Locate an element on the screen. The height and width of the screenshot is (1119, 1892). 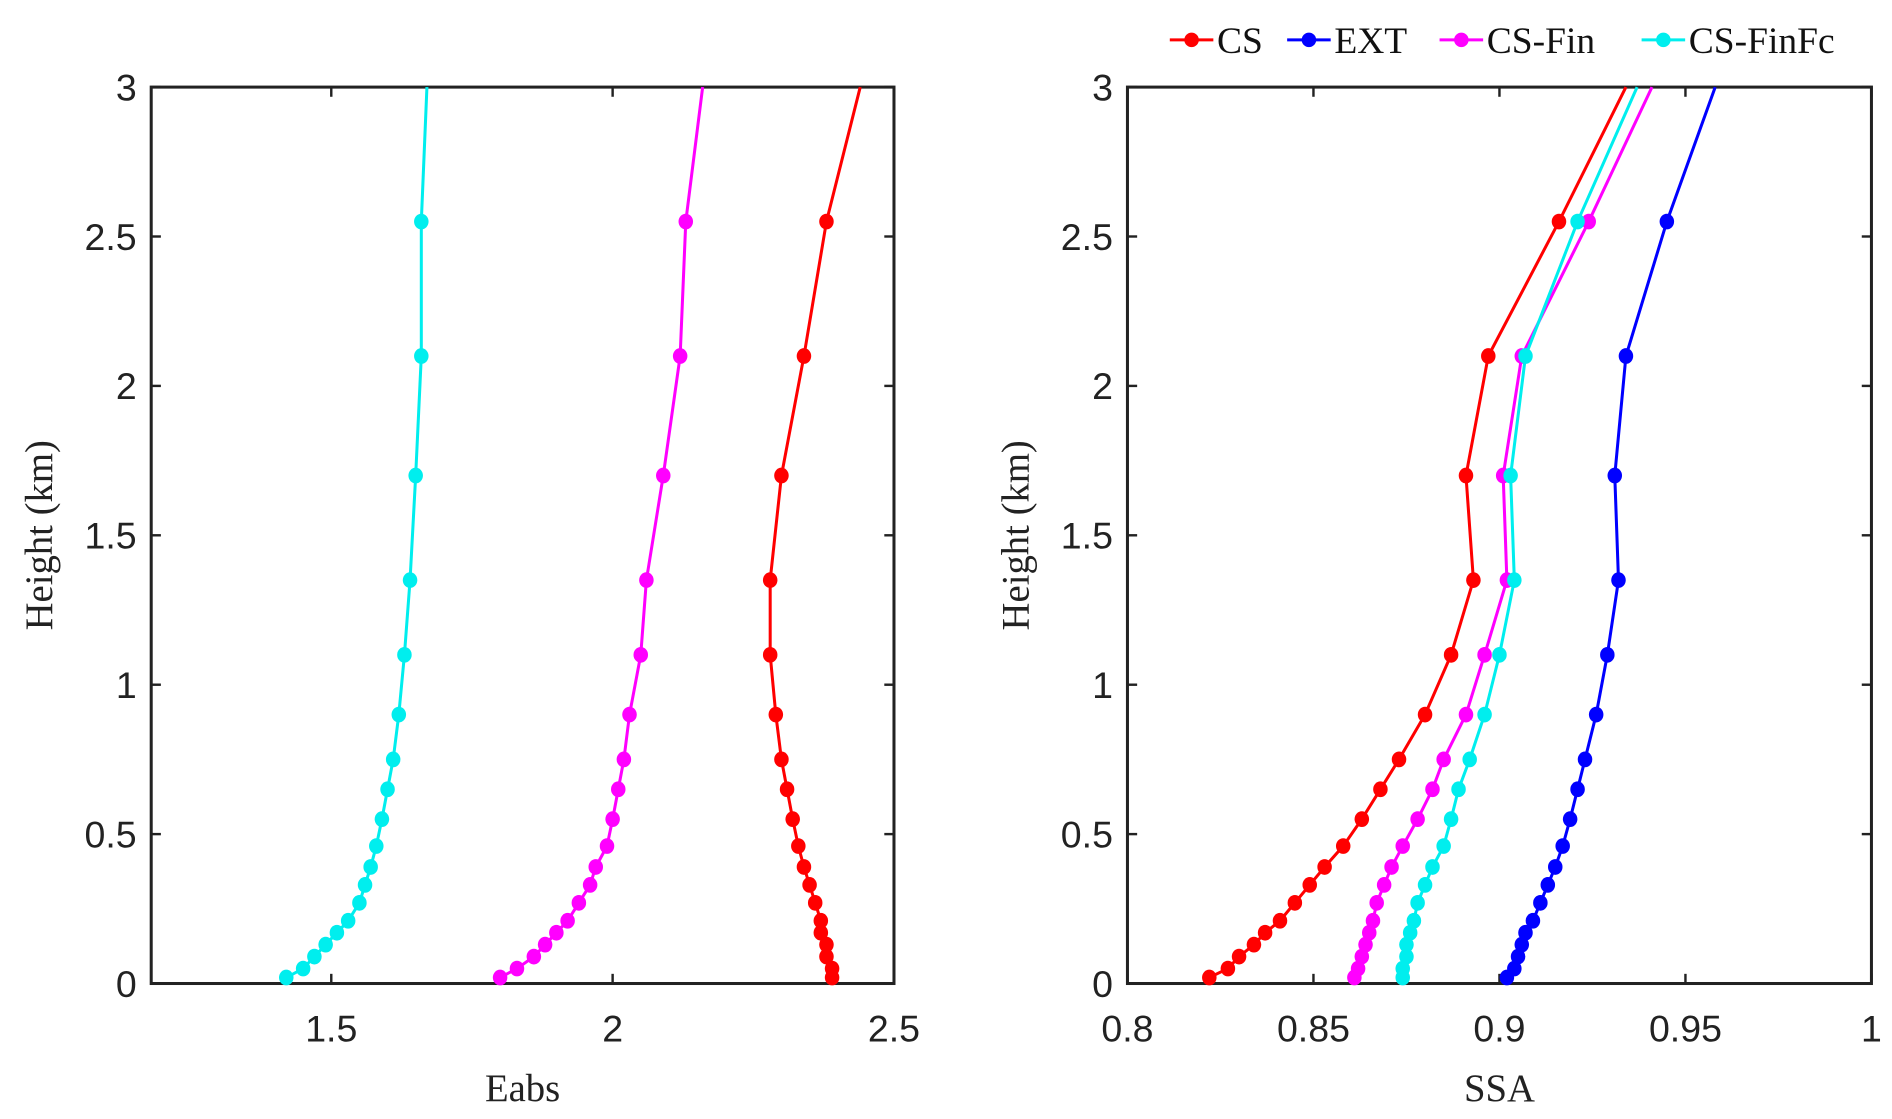
y-axis-label: Height (km) is located at coordinates (40, 535).